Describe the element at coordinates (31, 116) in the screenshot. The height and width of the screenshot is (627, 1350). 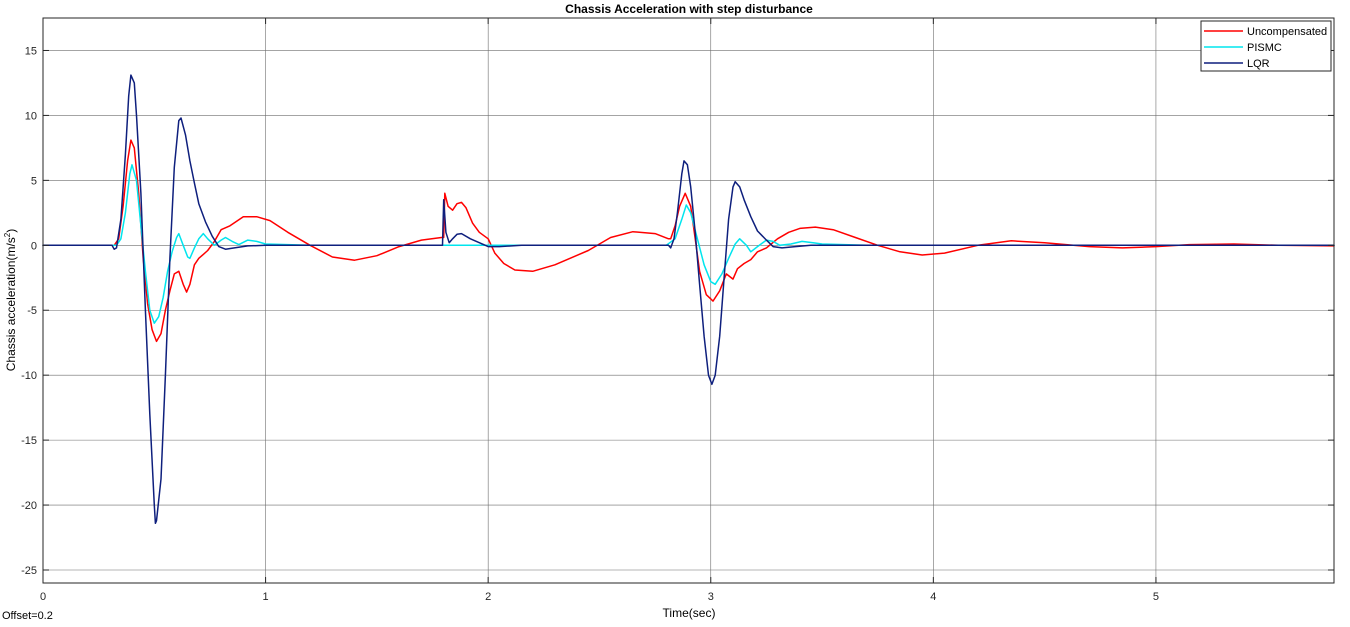
I see `y-tick-label: 10` at that location.